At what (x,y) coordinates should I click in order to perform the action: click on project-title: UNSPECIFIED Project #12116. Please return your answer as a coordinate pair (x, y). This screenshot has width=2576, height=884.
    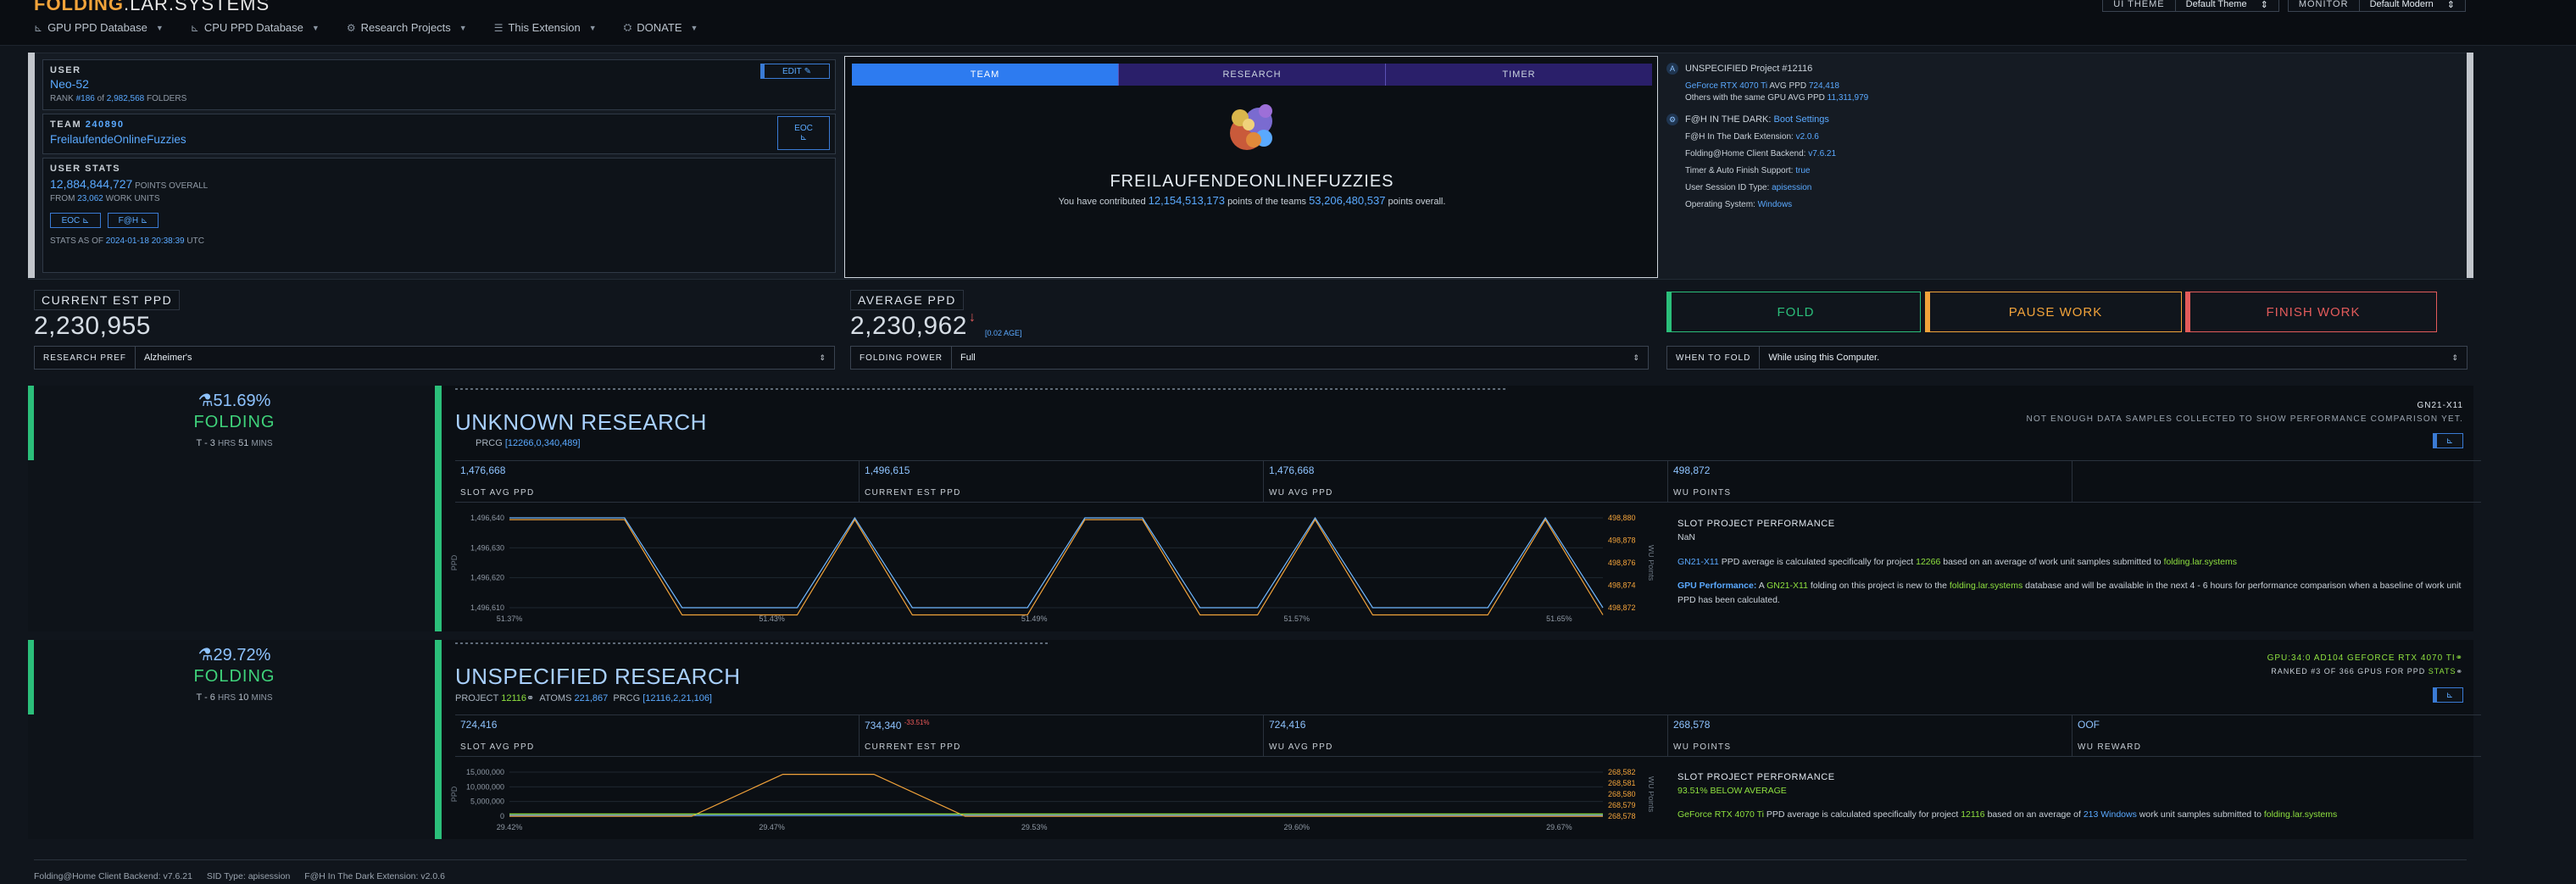
    Looking at the image, I should click on (1749, 69).